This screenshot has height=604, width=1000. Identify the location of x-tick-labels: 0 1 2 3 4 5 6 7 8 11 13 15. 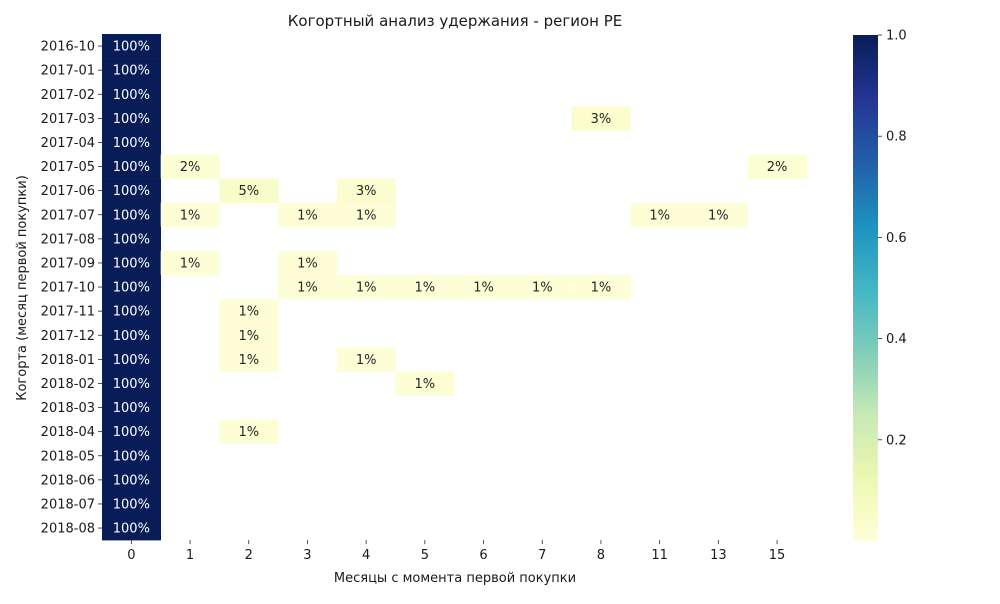
(456, 551).